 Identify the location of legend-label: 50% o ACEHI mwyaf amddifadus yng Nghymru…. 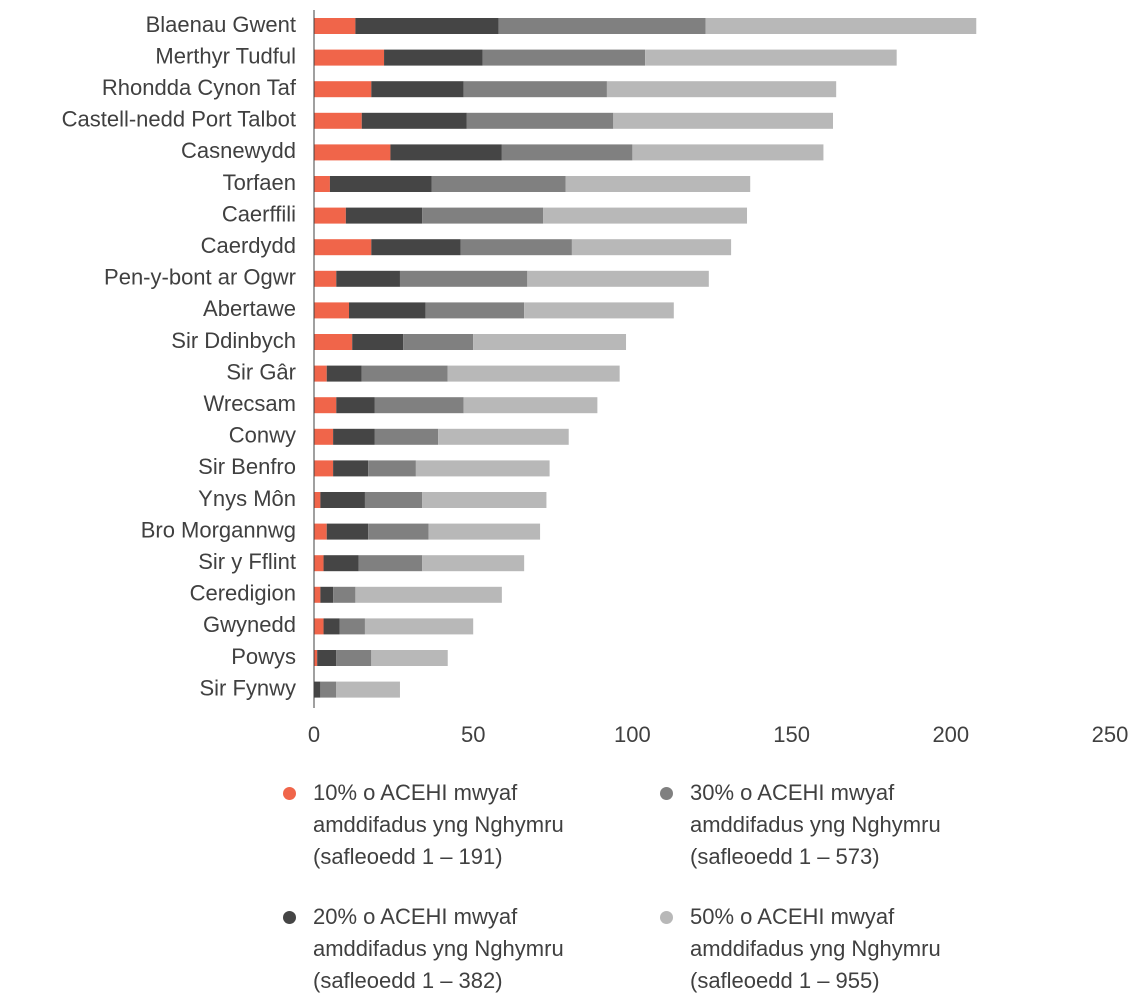
(815, 948).